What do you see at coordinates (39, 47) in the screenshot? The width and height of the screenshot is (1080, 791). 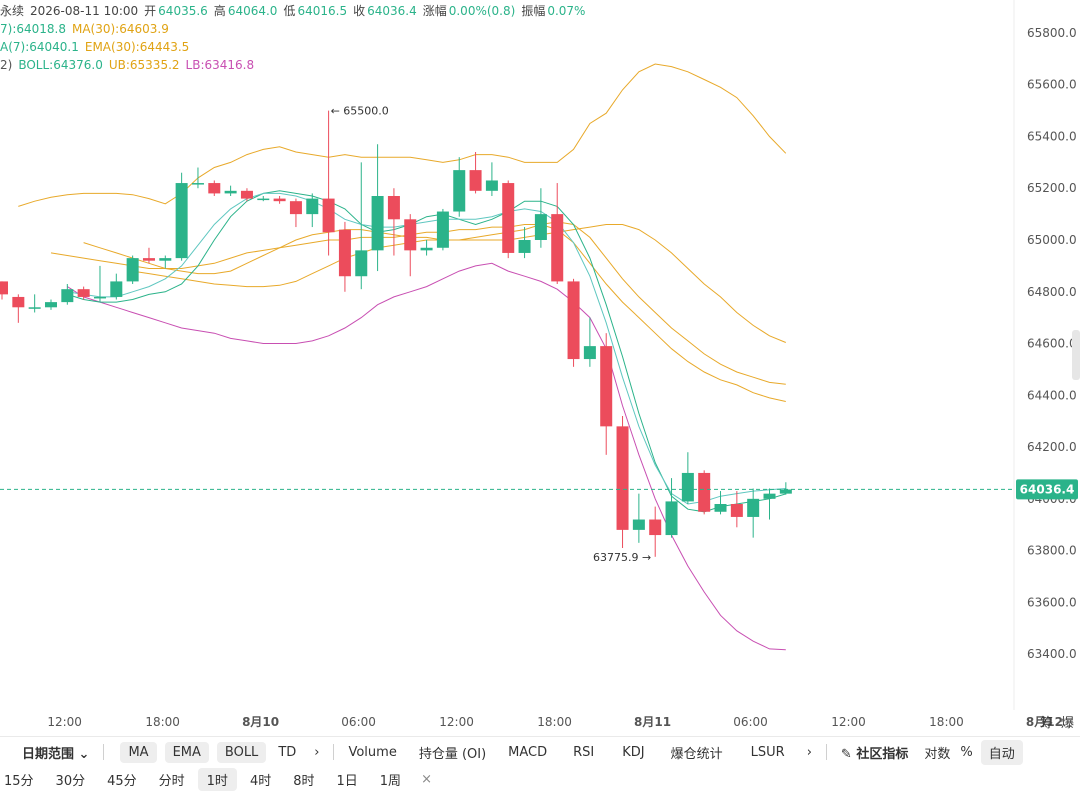 I see `ema7-value: A(7):64040.1` at bounding box center [39, 47].